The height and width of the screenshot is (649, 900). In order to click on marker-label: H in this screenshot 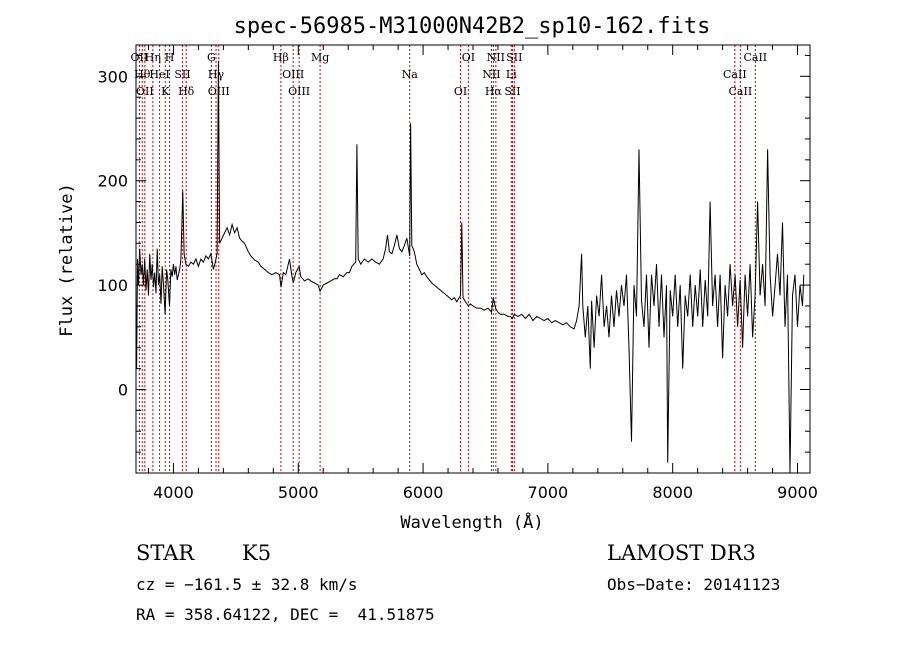, I will do `click(170, 57)`.